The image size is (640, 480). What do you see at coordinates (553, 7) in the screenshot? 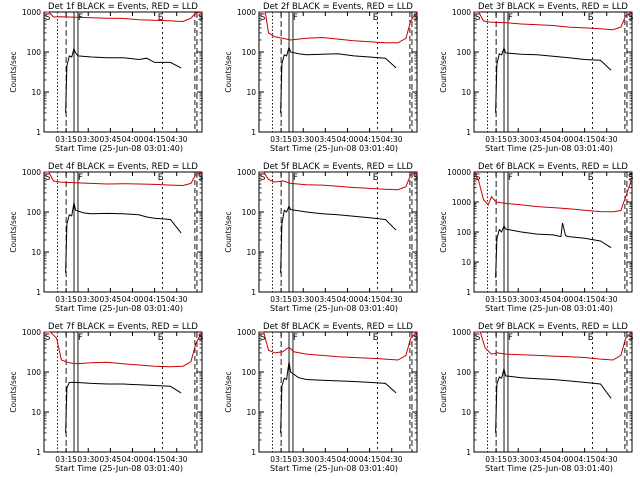
I see `subplot-title: Det 3f BLACK = Events, RED = LLD` at bounding box center [553, 7].